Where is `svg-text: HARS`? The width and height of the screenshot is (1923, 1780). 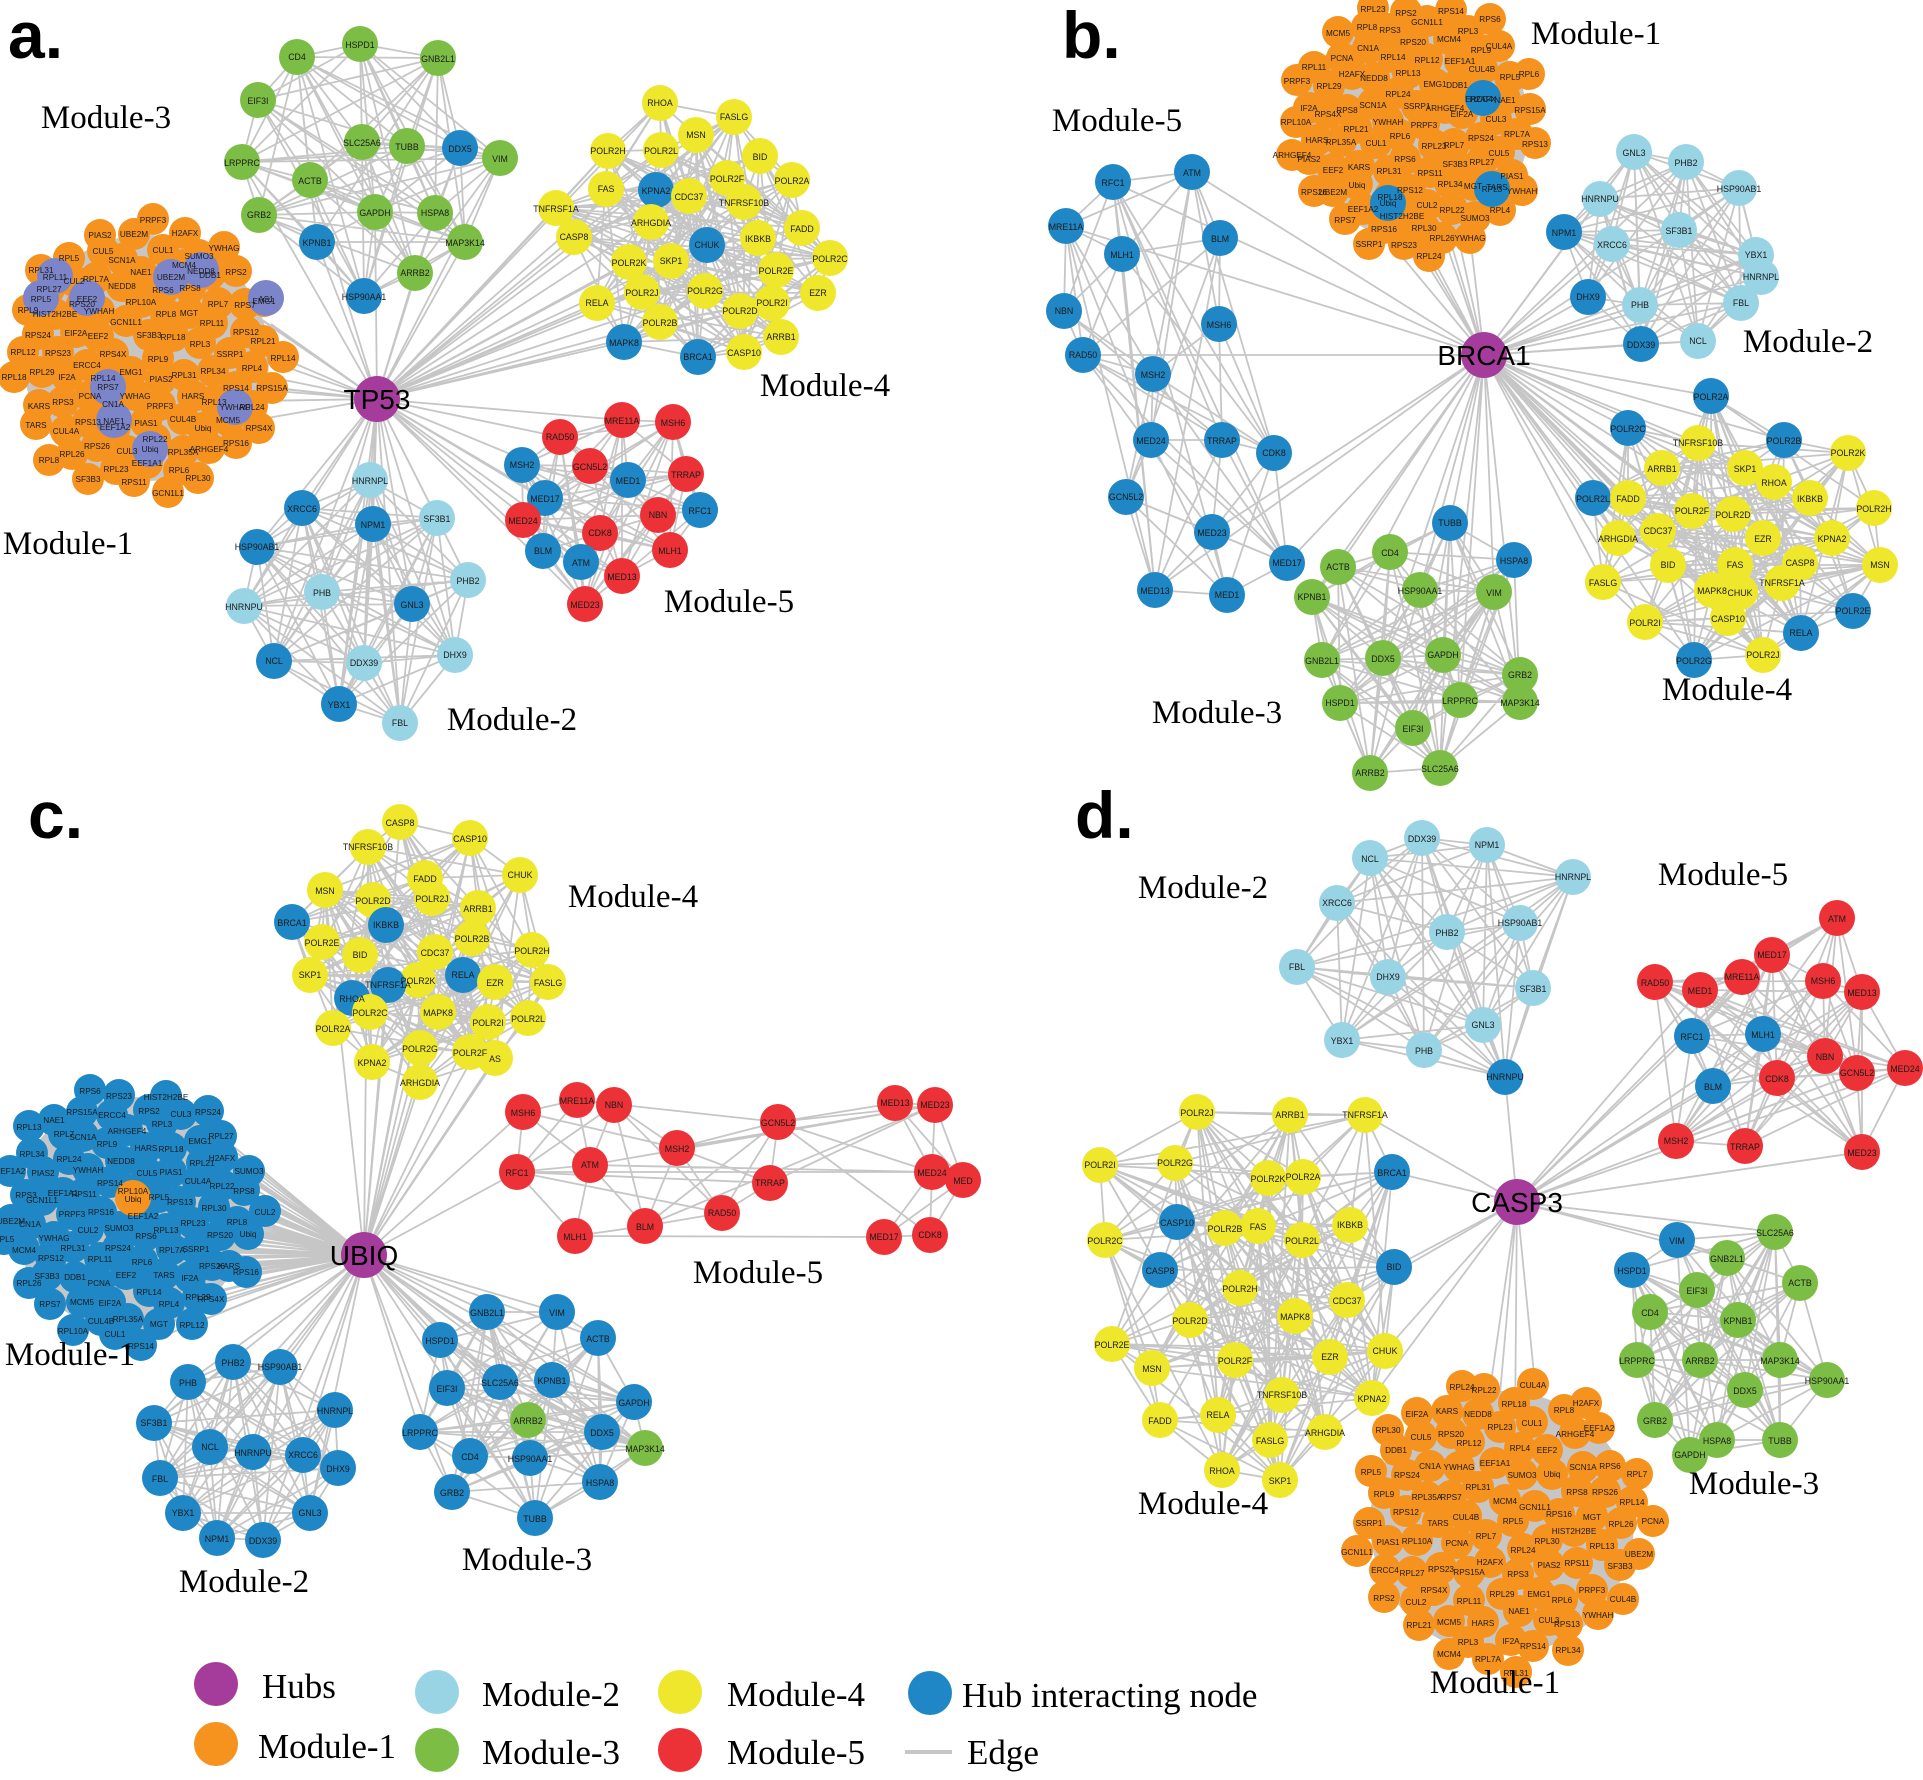 svg-text: HARS is located at coordinates (1483, 1623).